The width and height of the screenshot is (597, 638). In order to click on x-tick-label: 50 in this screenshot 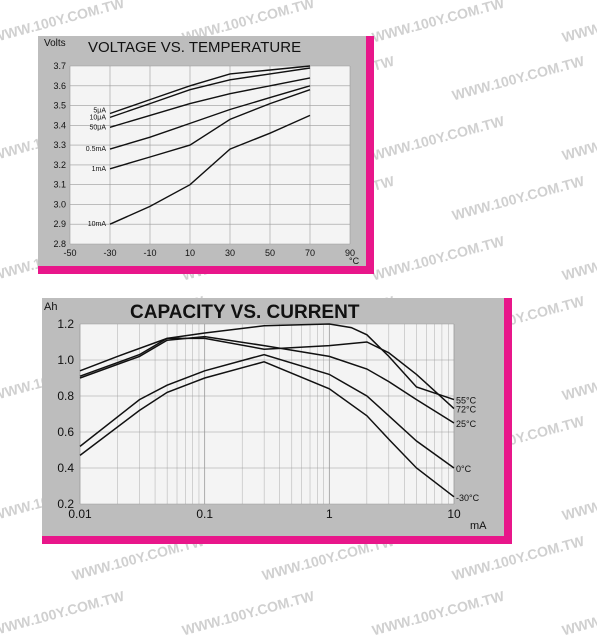, I will do `click(270, 253)`.